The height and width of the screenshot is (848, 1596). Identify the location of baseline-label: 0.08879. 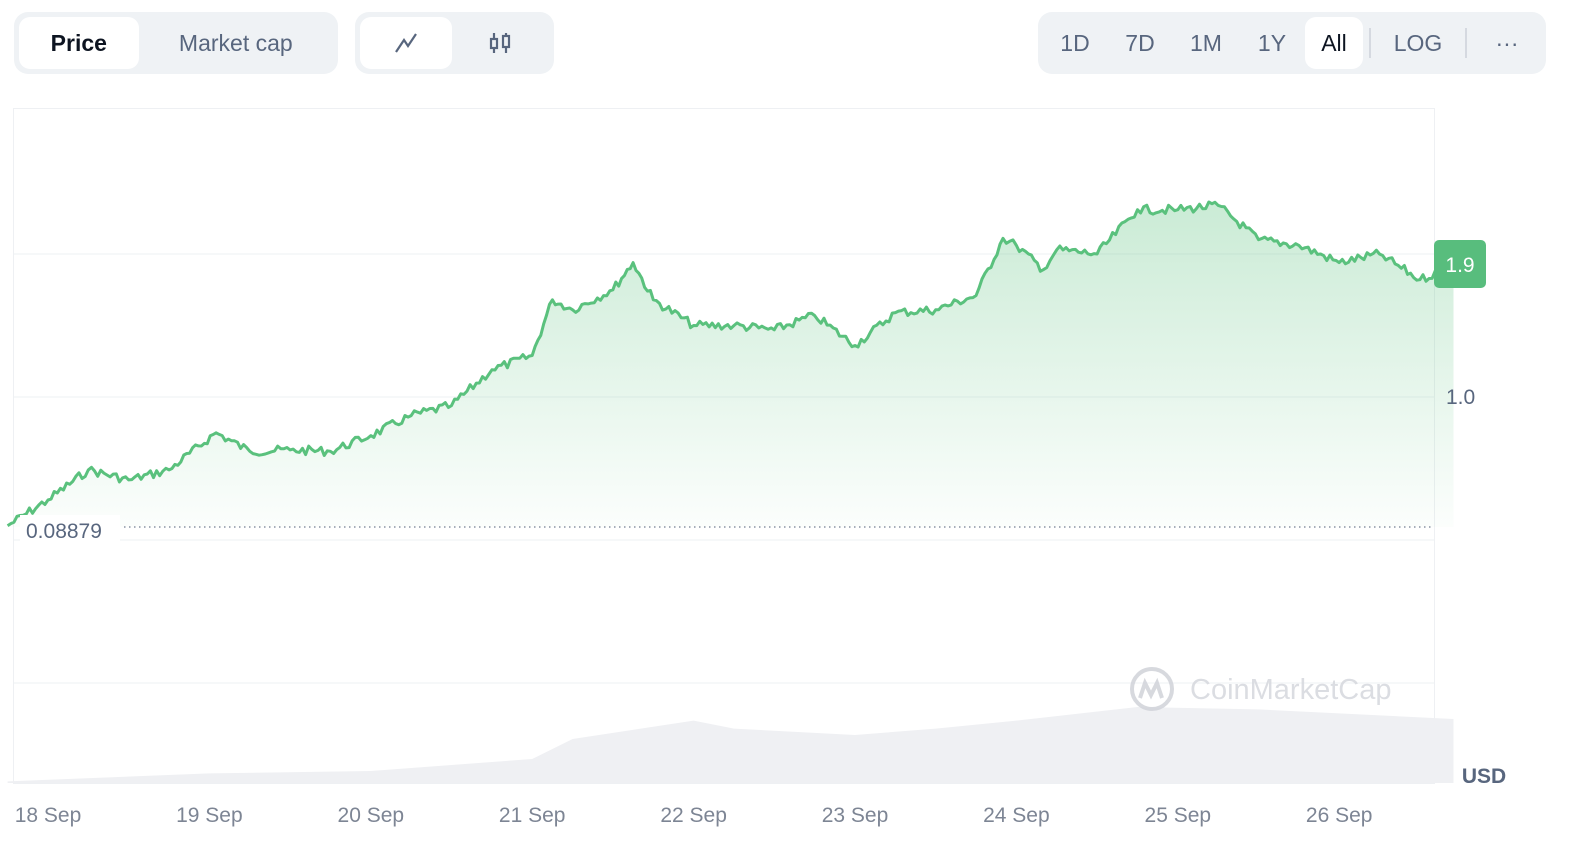
(64, 531).